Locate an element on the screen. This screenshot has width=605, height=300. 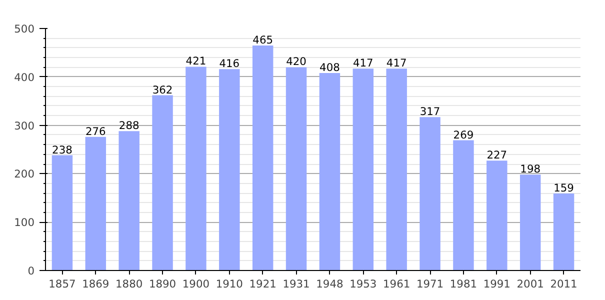
x-tick-label: 1953 is located at coordinates (363, 284).